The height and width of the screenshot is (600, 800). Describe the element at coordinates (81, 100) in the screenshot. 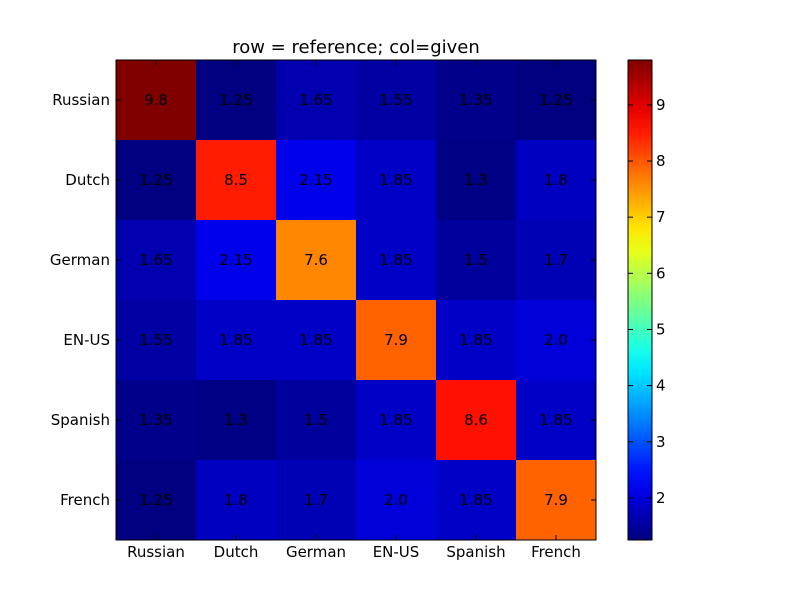

I see `row-label: Russian` at that location.